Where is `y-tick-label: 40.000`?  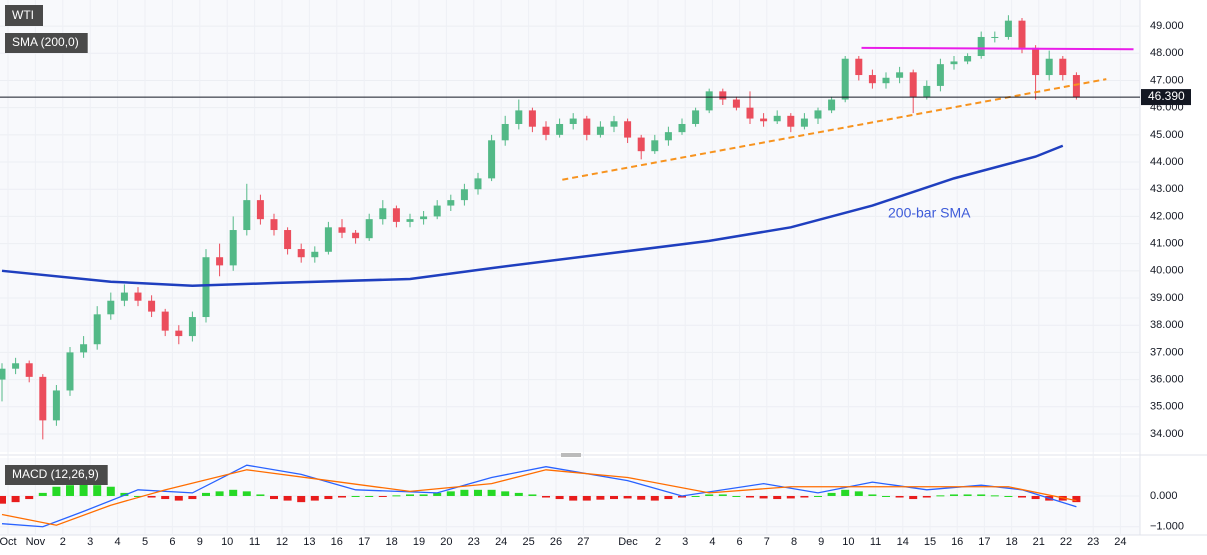 y-tick-label: 40.000 is located at coordinates (1167, 271).